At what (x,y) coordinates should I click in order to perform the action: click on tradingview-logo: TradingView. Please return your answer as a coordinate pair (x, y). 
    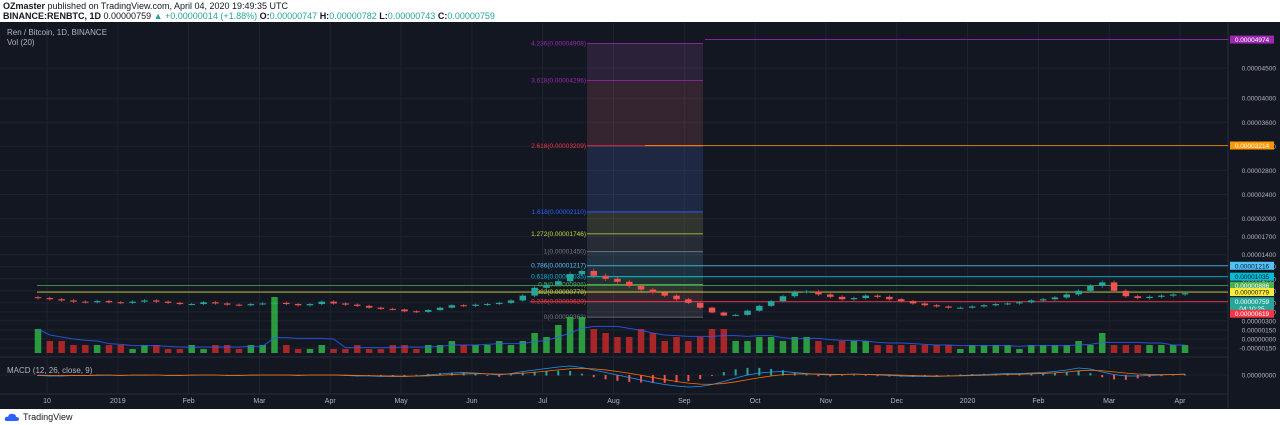
    Looking at the image, I should click on (38, 417).